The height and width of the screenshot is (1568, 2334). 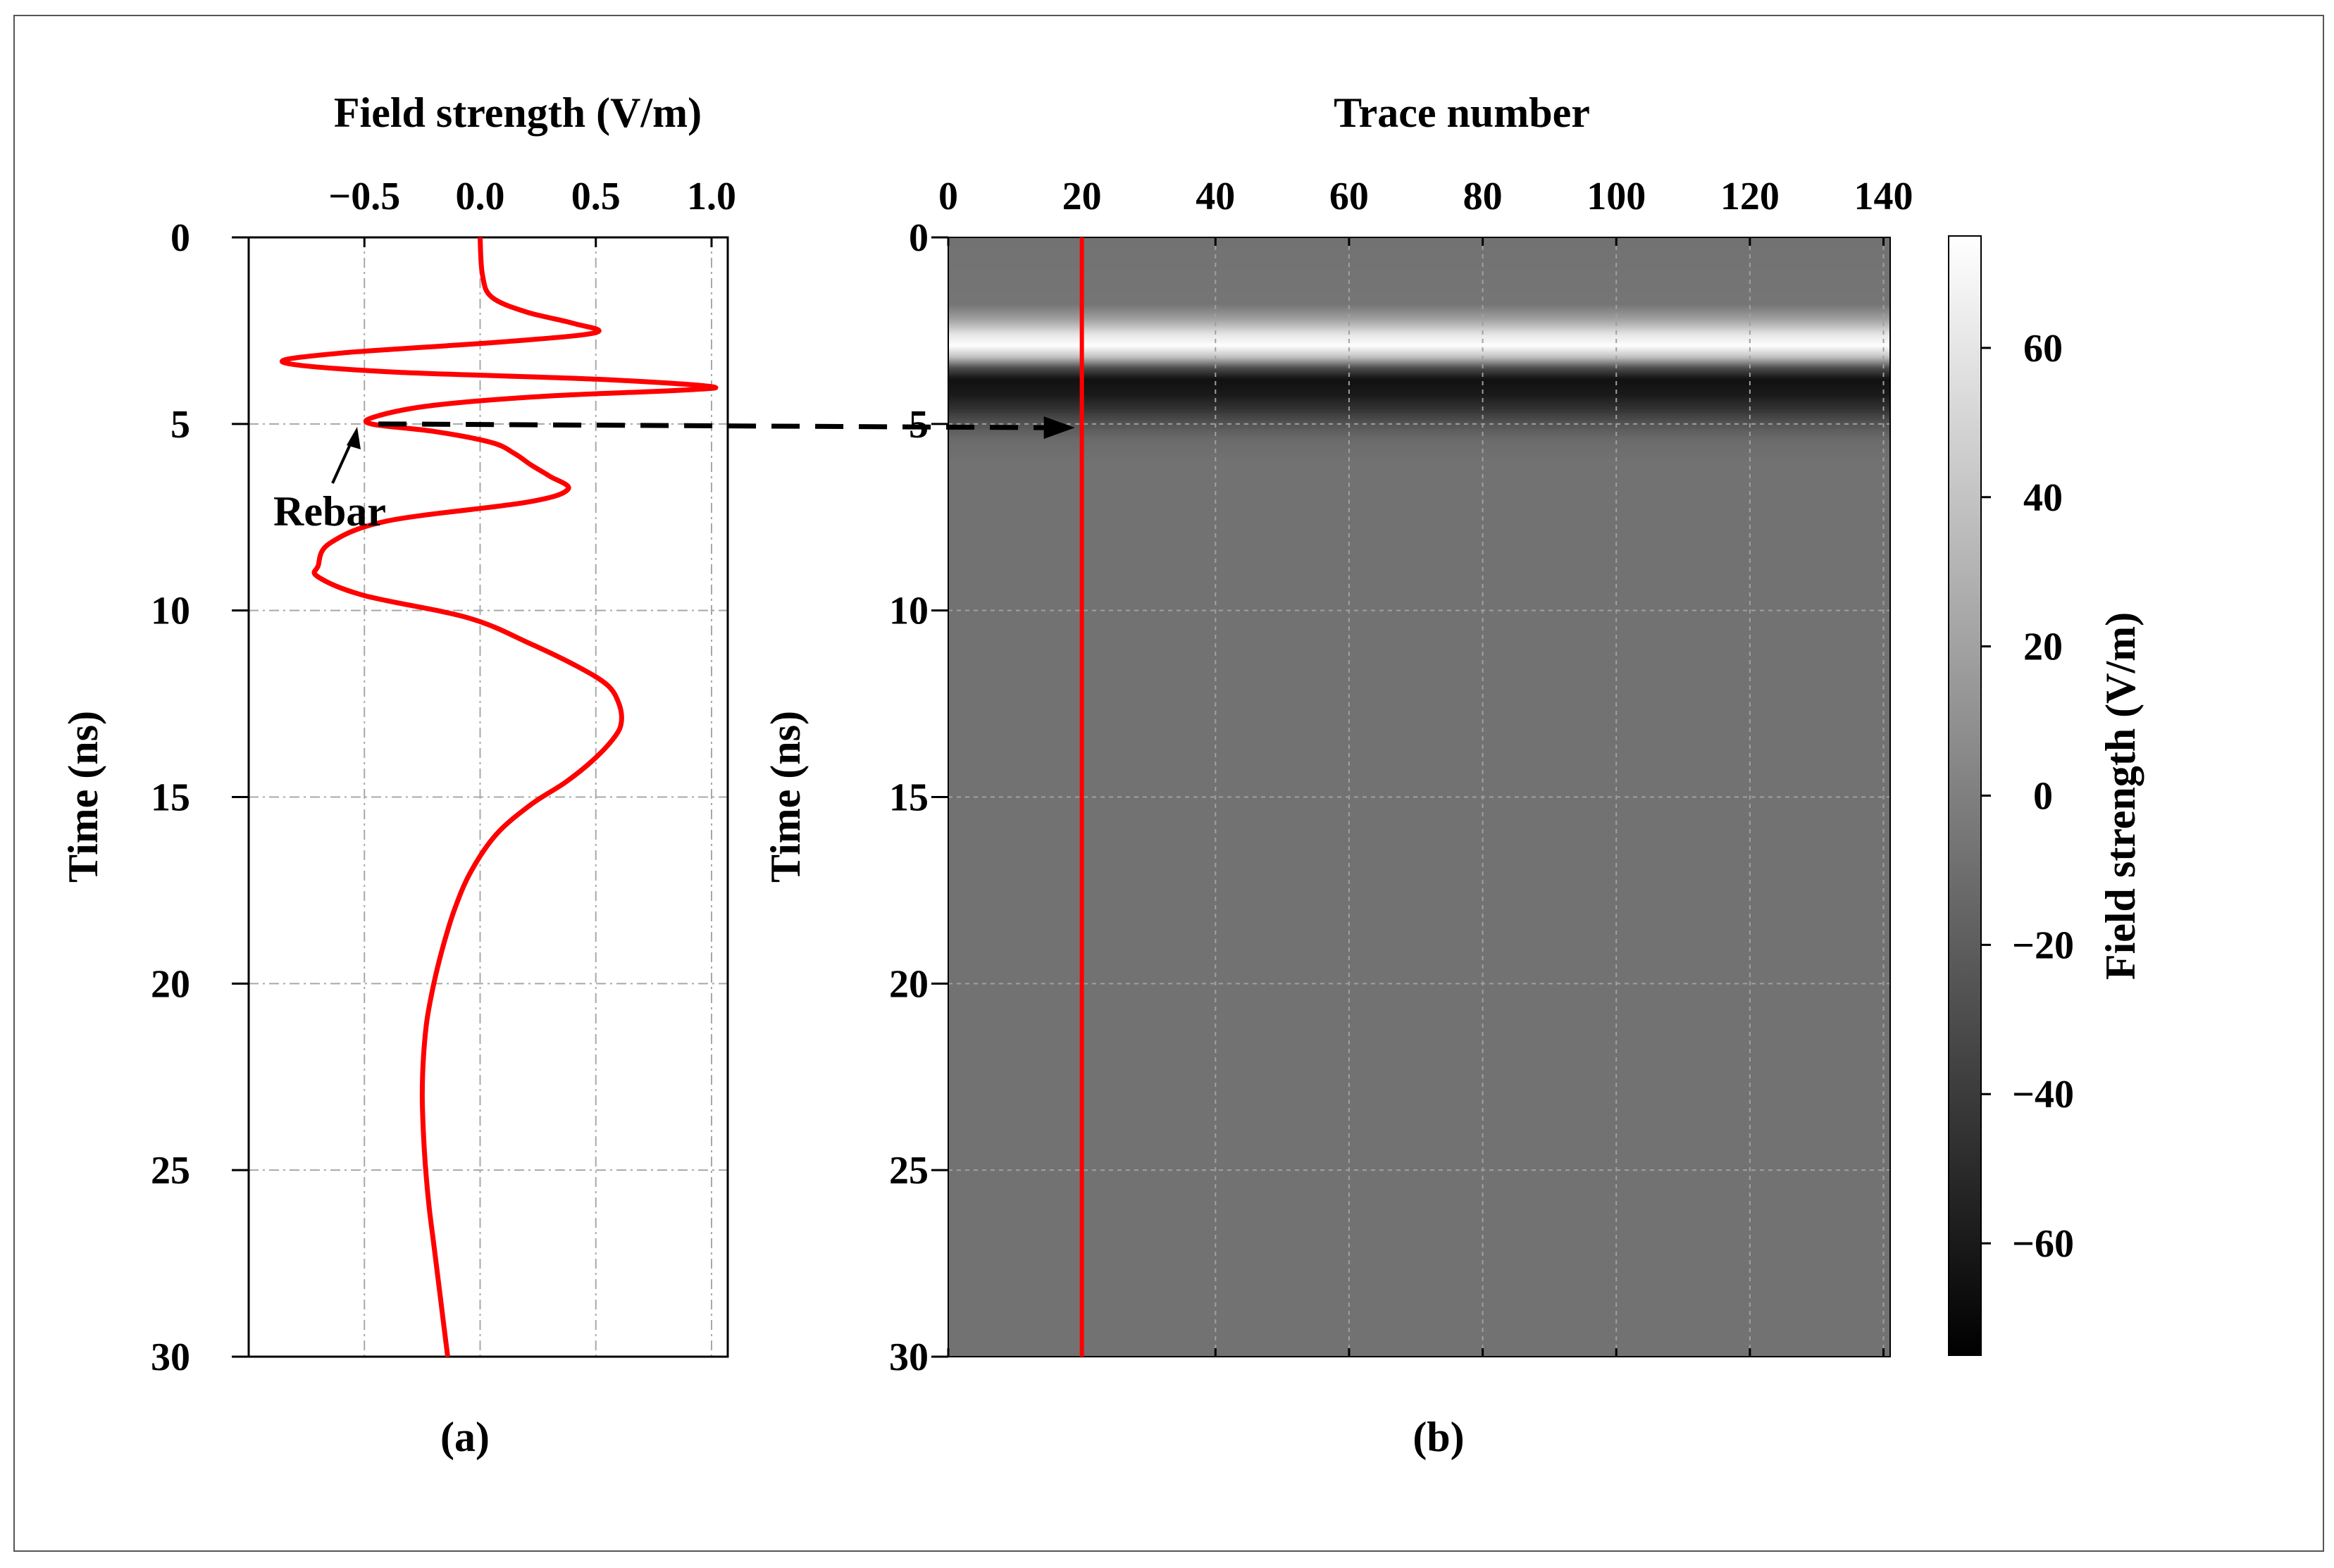 What do you see at coordinates (2043, 1244) in the screenshot?
I see `colorbar-tick-label: −60` at bounding box center [2043, 1244].